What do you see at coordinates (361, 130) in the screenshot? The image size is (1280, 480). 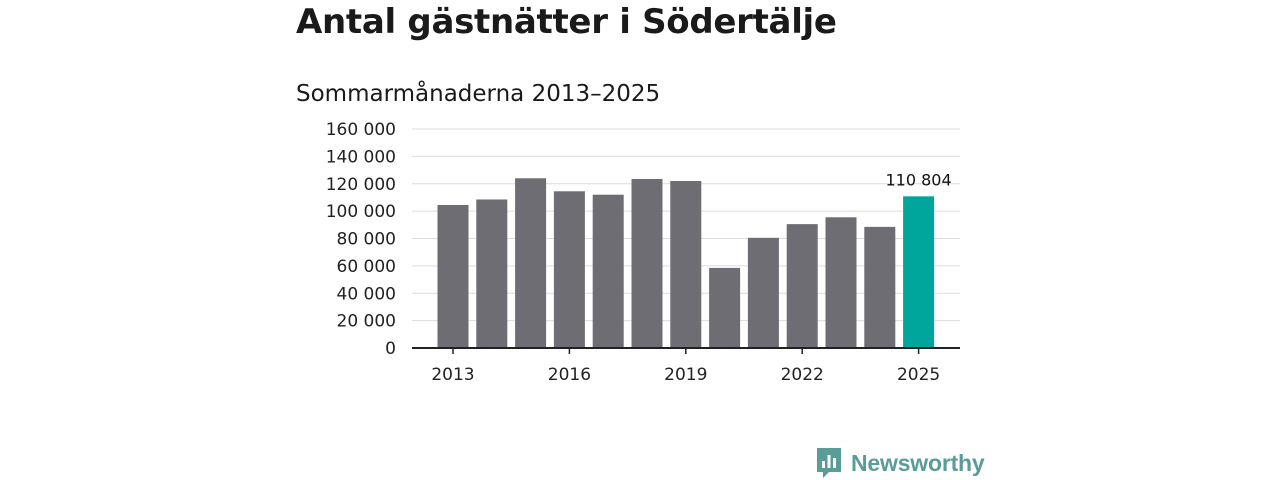 I see `y-tick-label: 160 000` at bounding box center [361, 130].